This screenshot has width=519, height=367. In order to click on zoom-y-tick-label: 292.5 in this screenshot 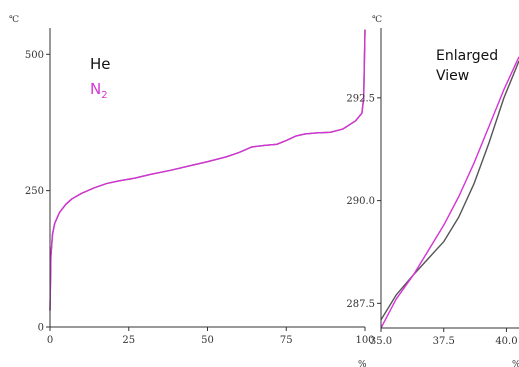, I will do `click(360, 98)`.